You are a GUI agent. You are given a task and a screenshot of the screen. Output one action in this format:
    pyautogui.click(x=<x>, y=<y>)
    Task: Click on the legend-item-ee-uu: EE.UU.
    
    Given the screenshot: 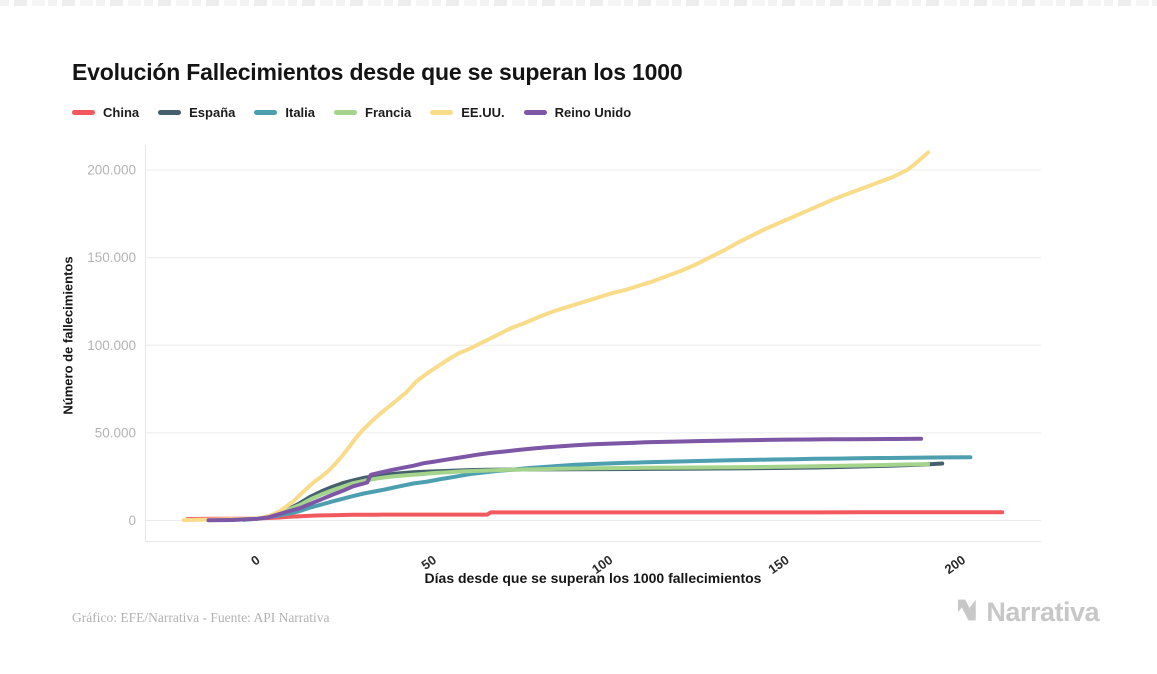 What is the action you would take?
    pyautogui.click(x=467, y=112)
    